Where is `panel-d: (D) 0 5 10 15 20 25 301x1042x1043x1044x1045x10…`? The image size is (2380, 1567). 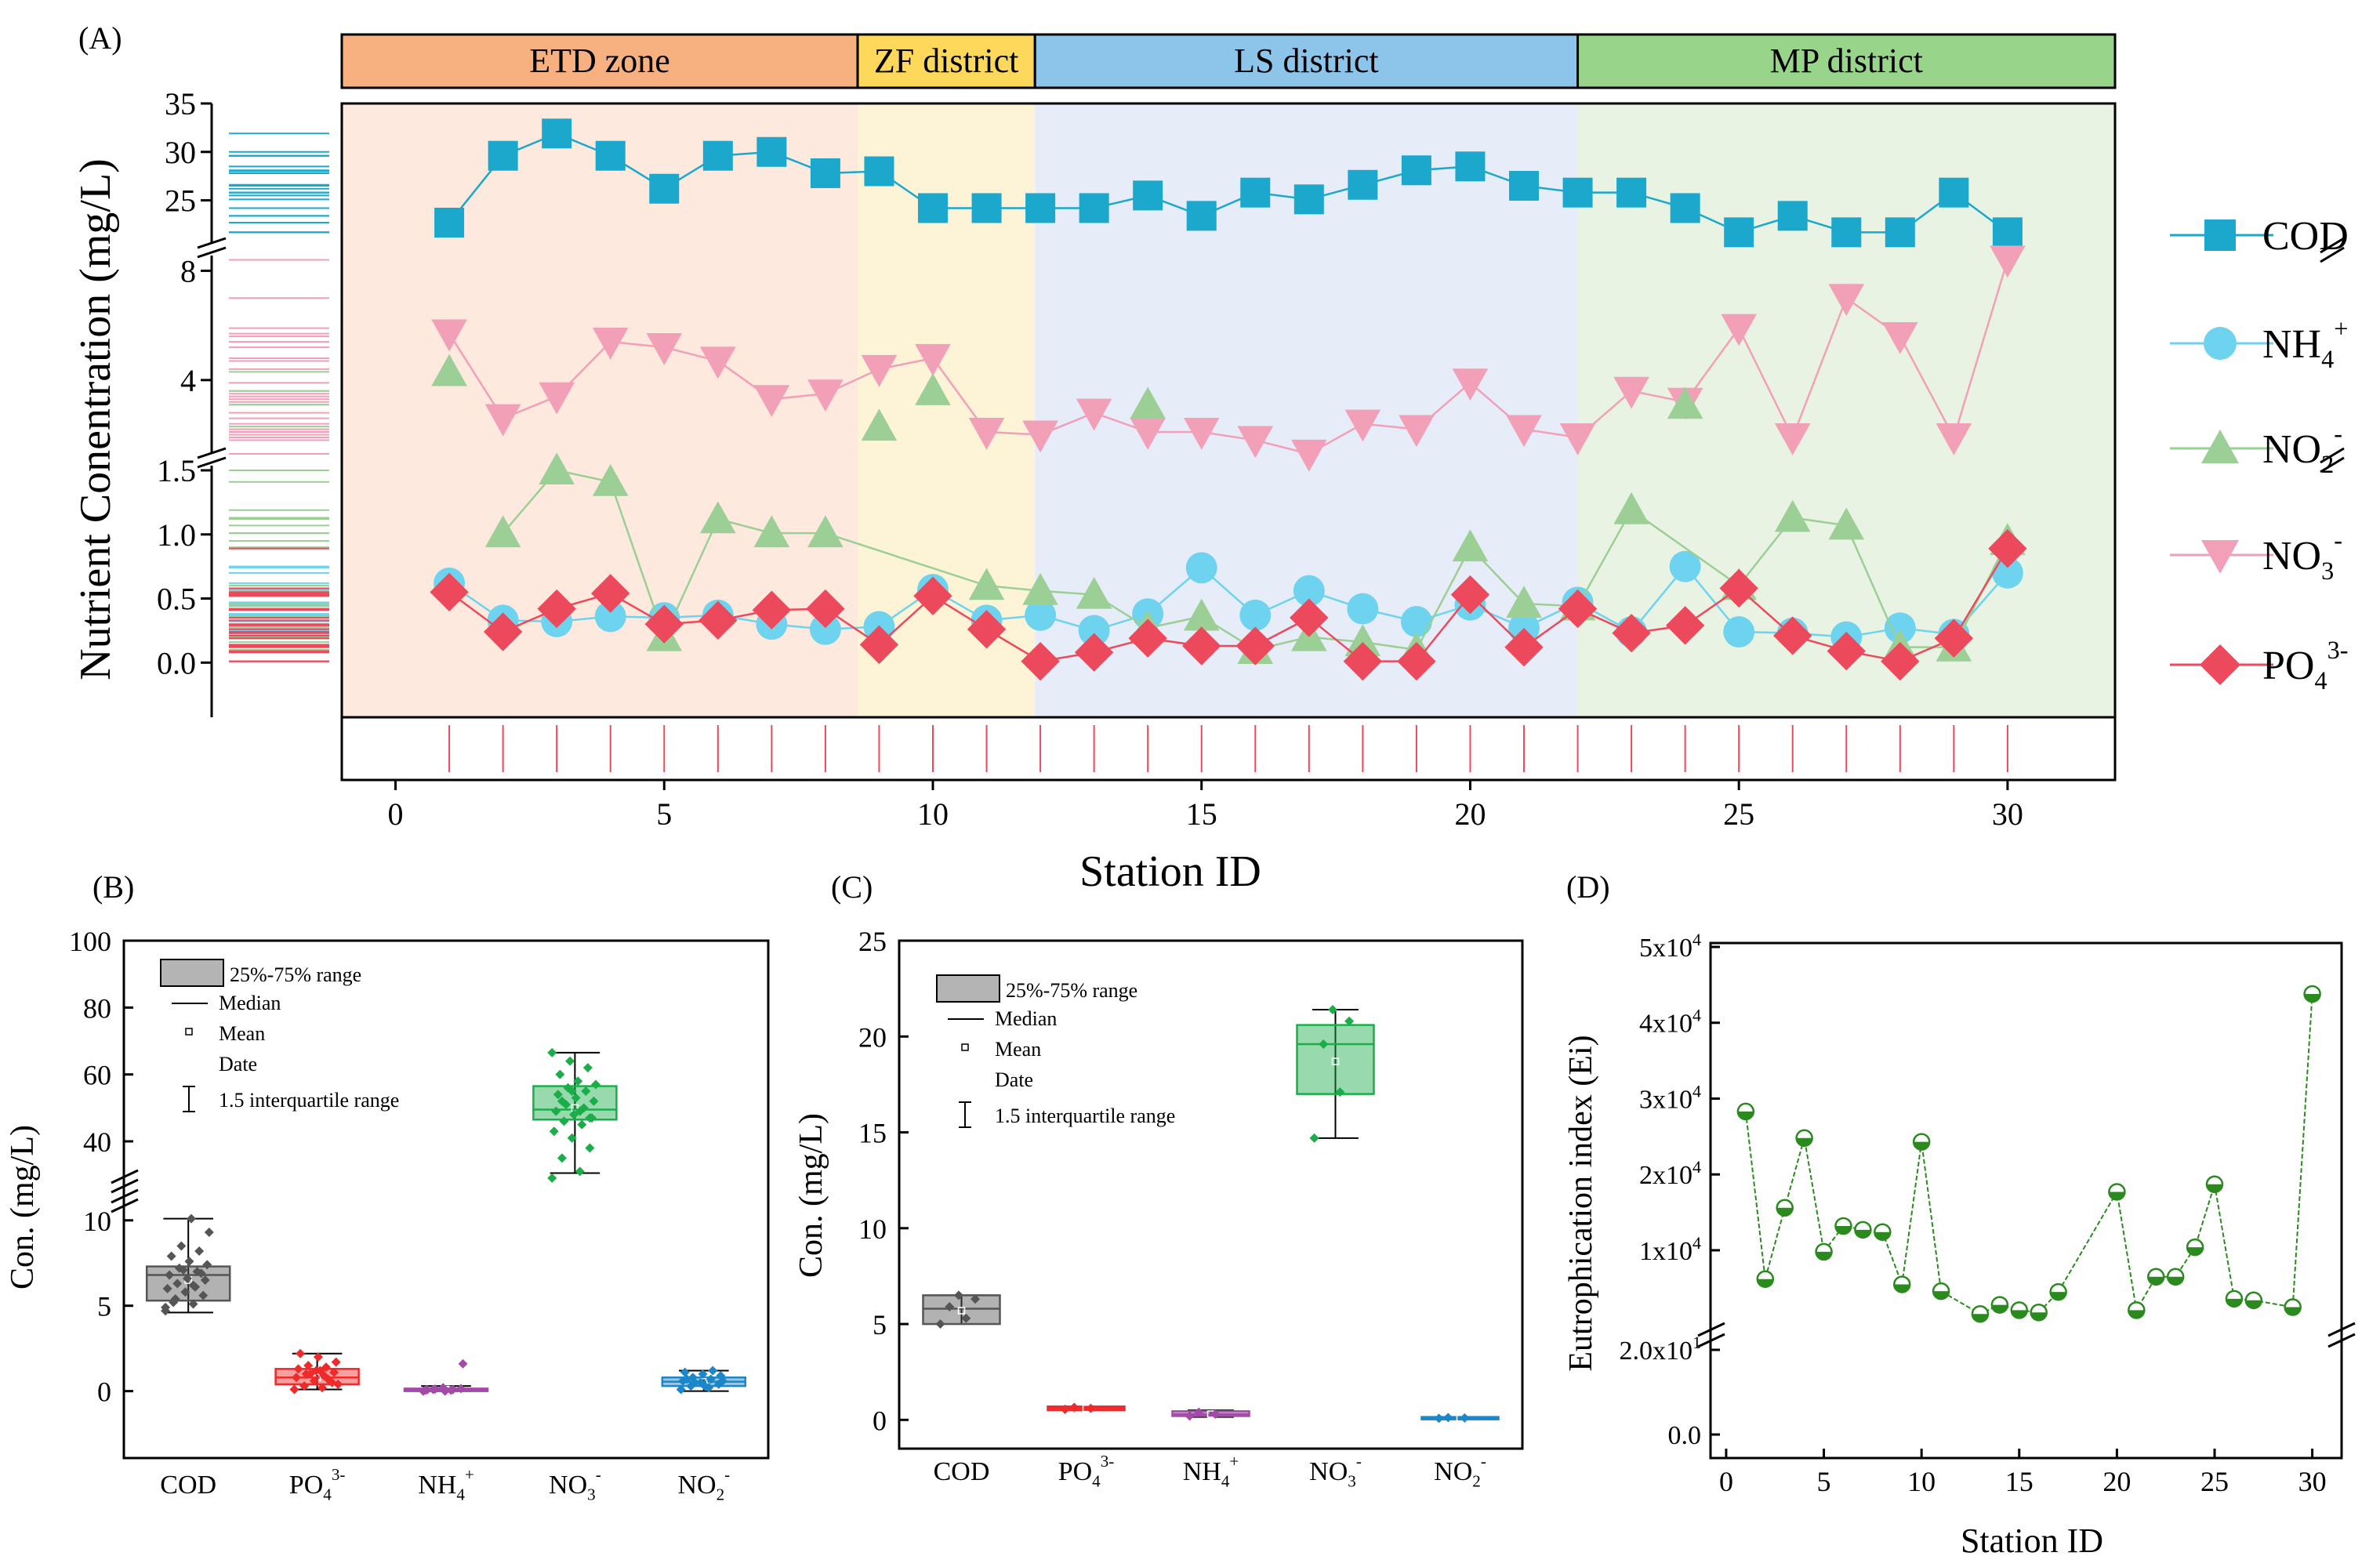 panel-d: (D) 0 5 10 15 20 25 301x1042x1043x1044x1045x10… is located at coordinates (1959, 1214).